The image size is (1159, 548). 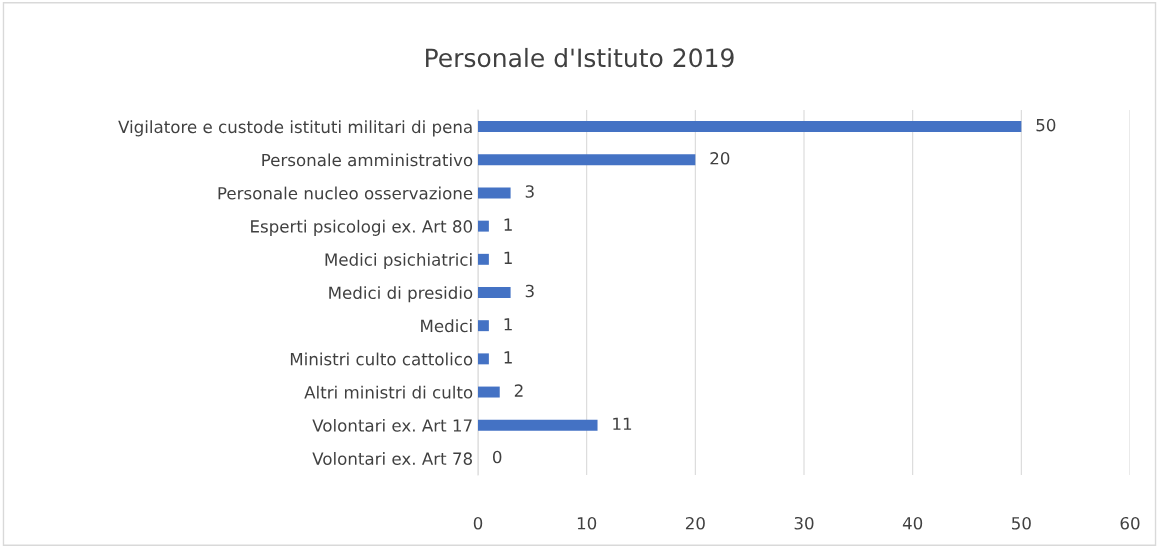 What do you see at coordinates (362, 227) in the screenshot?
I see `y-tick-label: Esperti psicologi ex. Art 80` at bounding box center [362, 227].